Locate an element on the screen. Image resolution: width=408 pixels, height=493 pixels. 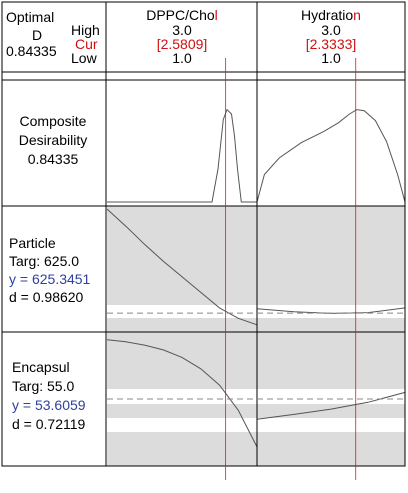
factor-hydration-high: 3.0 is located at coordinates (331, 30).